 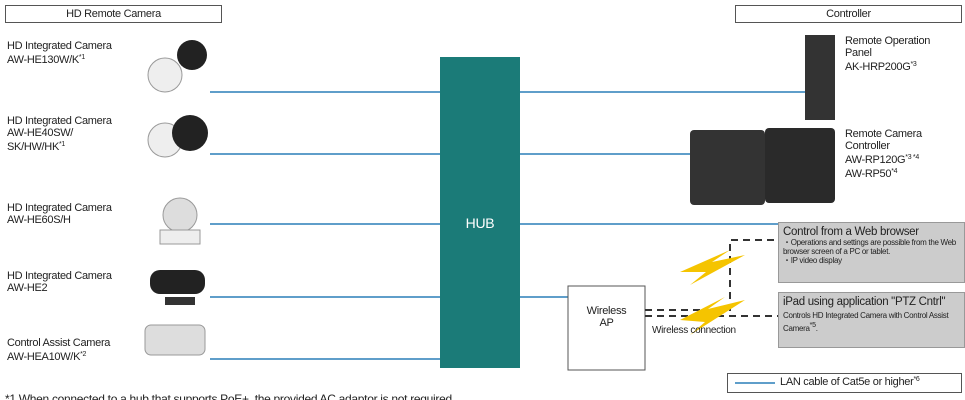 I want to click on wireless-label: Wireless connection, so click(x=694, y=330).